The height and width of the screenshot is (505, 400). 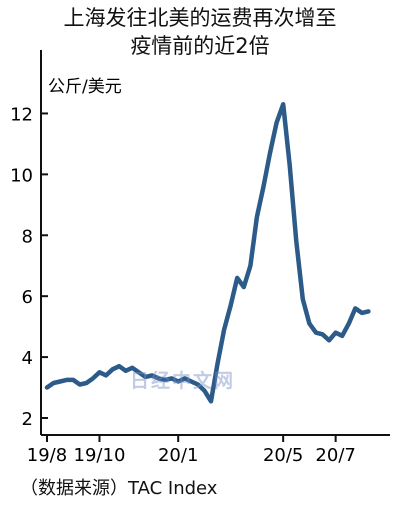 I want to click on y-tick-label-6: 6, so click(x=27, y=297).